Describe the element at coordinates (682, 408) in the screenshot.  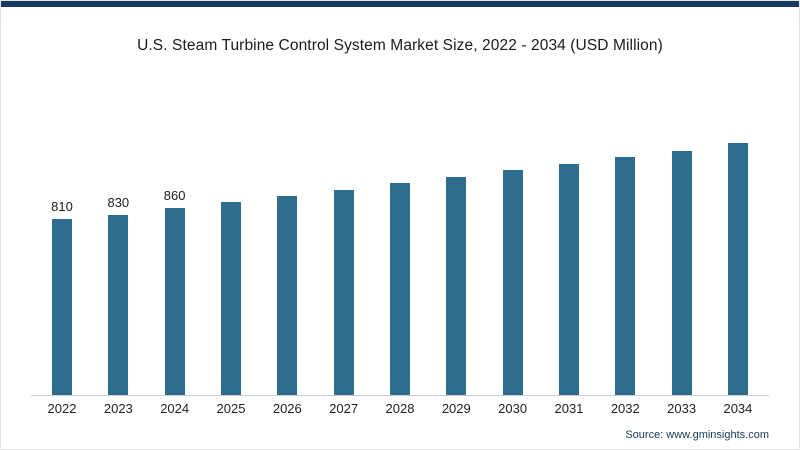
I see `x-tick-label: 2033` at that location.